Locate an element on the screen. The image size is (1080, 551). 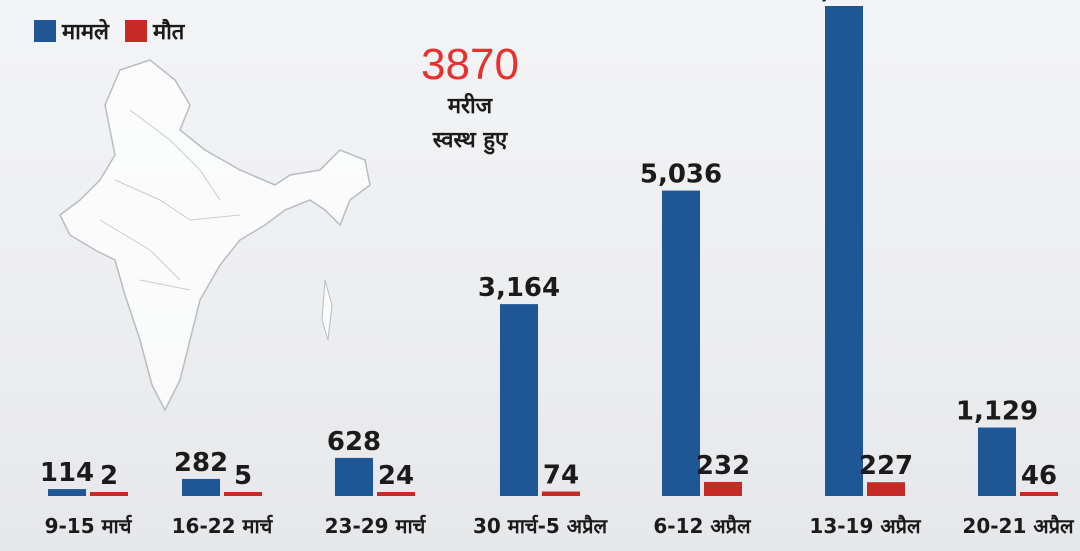
legend-item-deaths: मौत is located at coordinates (154, 31).